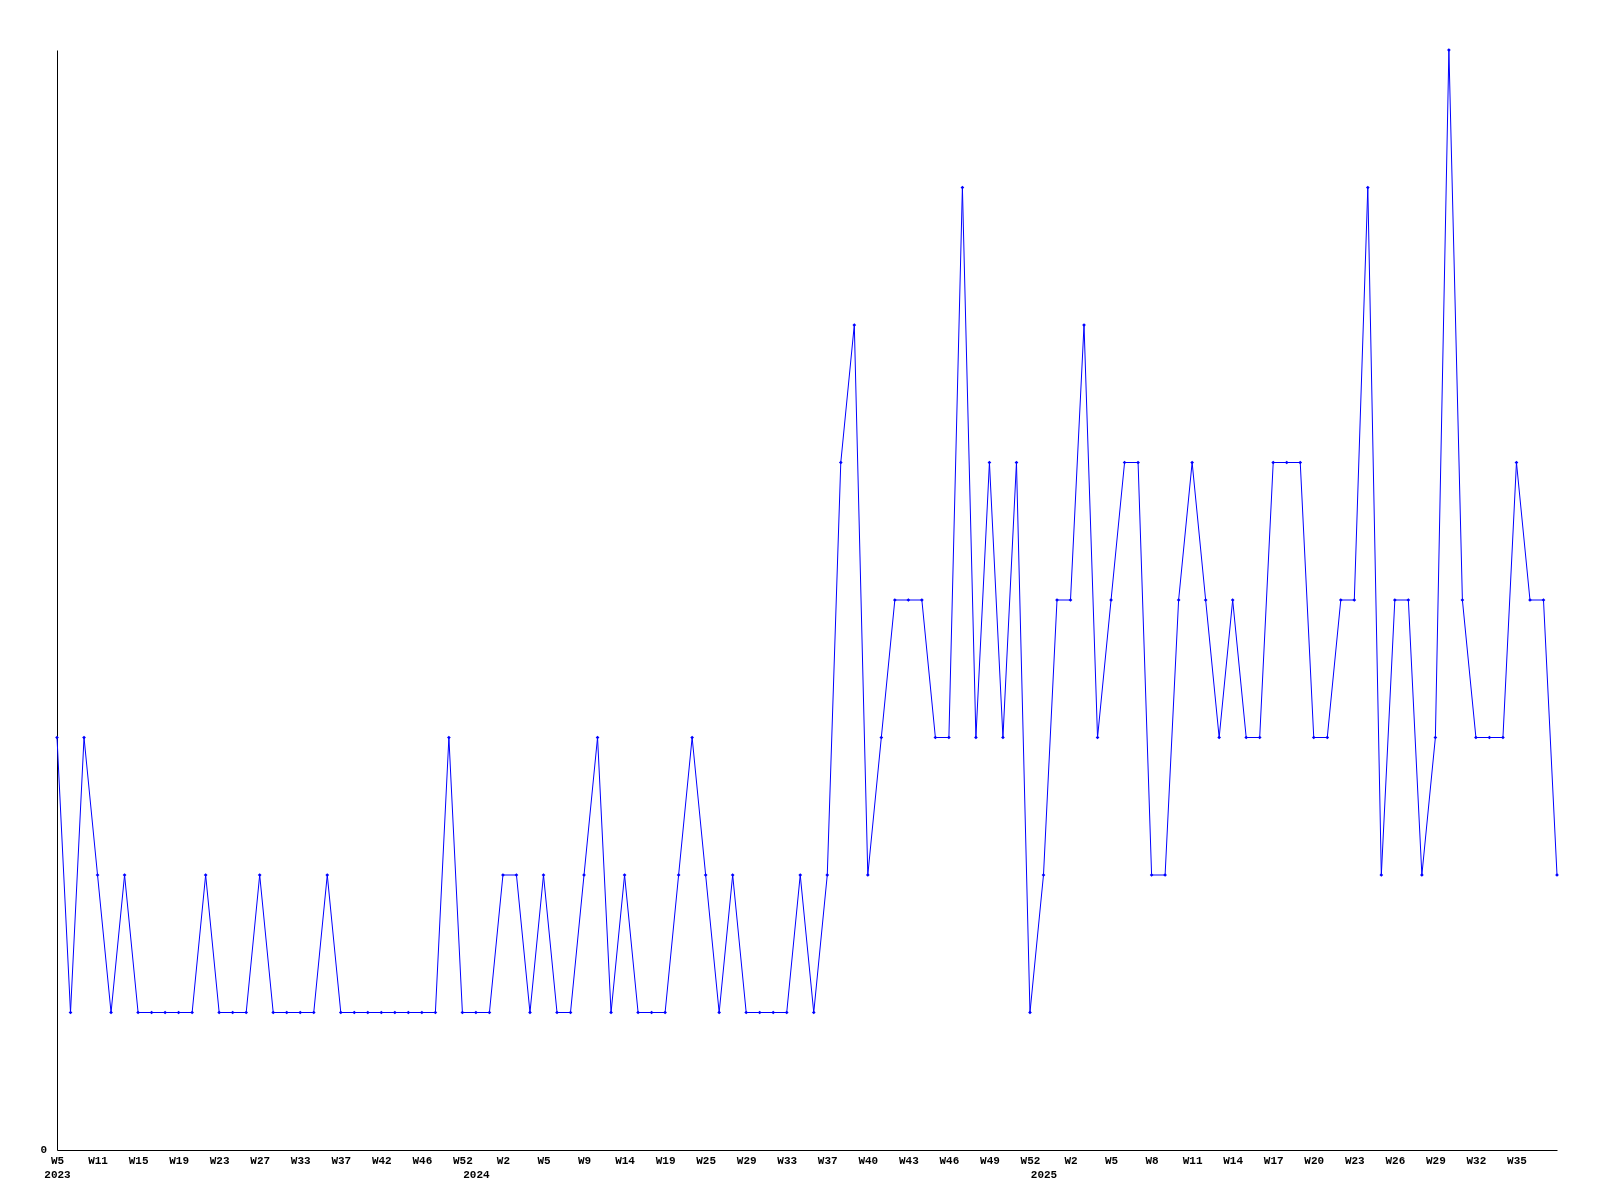 This screenshot has width=1600, height=1200. What do you see at coordinates (584, 1160) in the screenshot?
I see `x-tick-label: W9` at bounding box center [584, 1160].